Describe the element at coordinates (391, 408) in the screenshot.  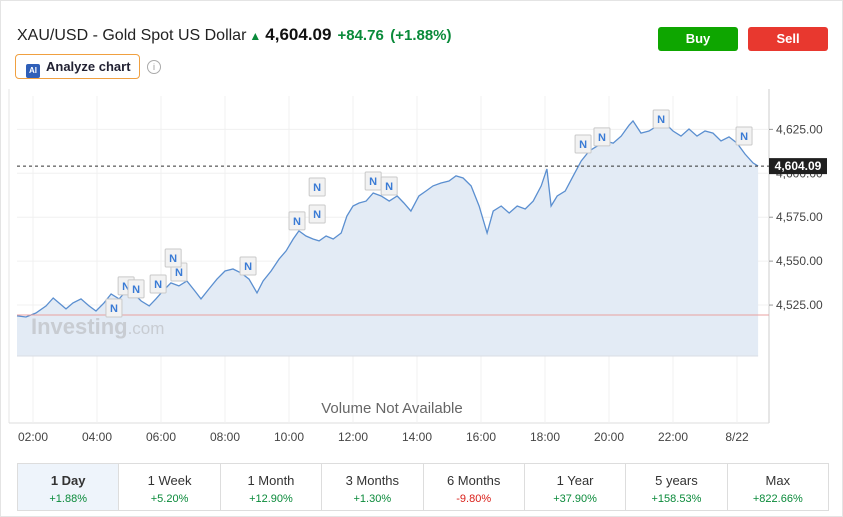
I see `volume-note: Volume Not Available` at that location.